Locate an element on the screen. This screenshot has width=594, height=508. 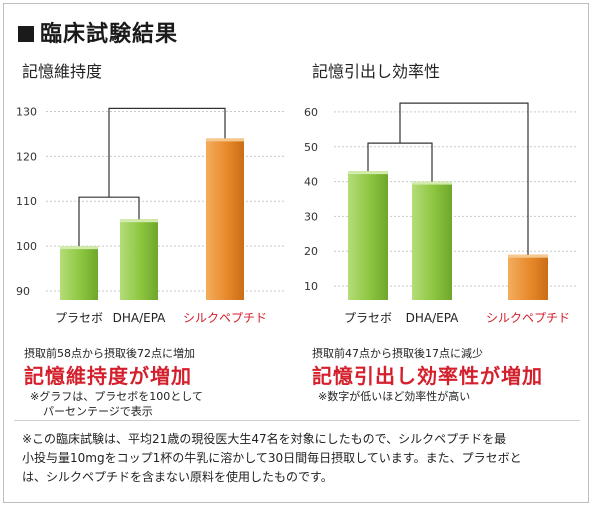
footnote-line-3: は、シルクペプチドを含まない原料を使用したものです。 is located at coordinates (177, 477).